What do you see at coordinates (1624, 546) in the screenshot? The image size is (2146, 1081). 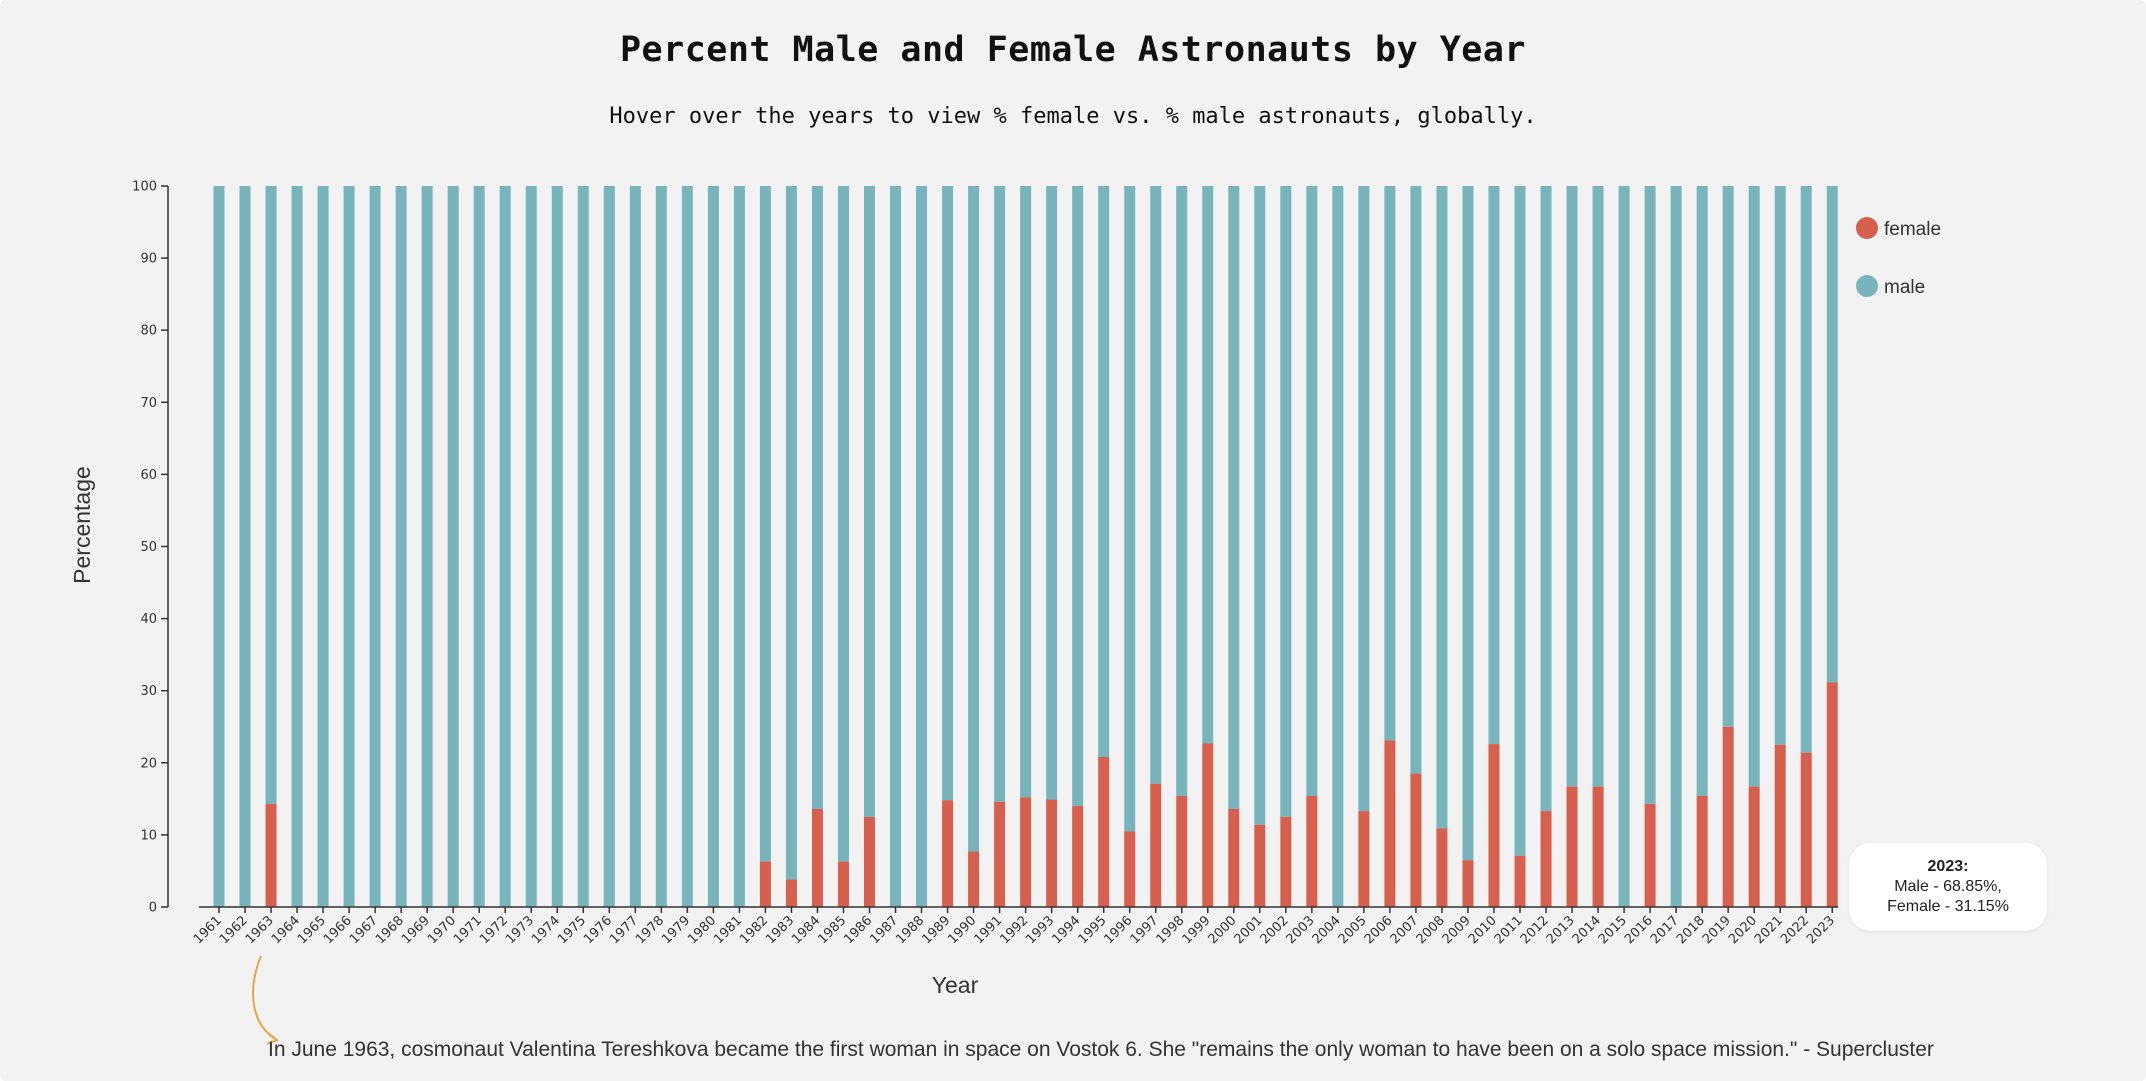 I see `bar-male-2015` at bounding box center [1624, 546].